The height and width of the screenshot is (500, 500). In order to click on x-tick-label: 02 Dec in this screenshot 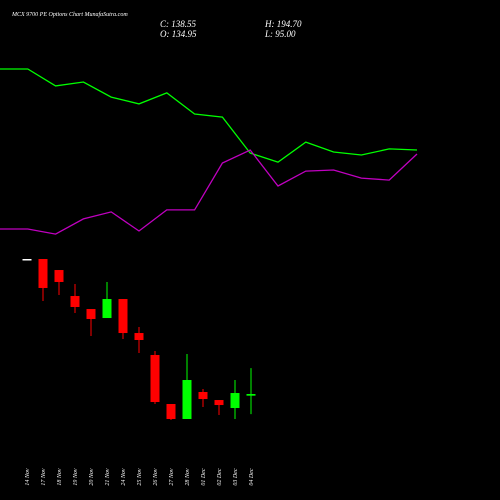, I will do `click(220, 476)`.